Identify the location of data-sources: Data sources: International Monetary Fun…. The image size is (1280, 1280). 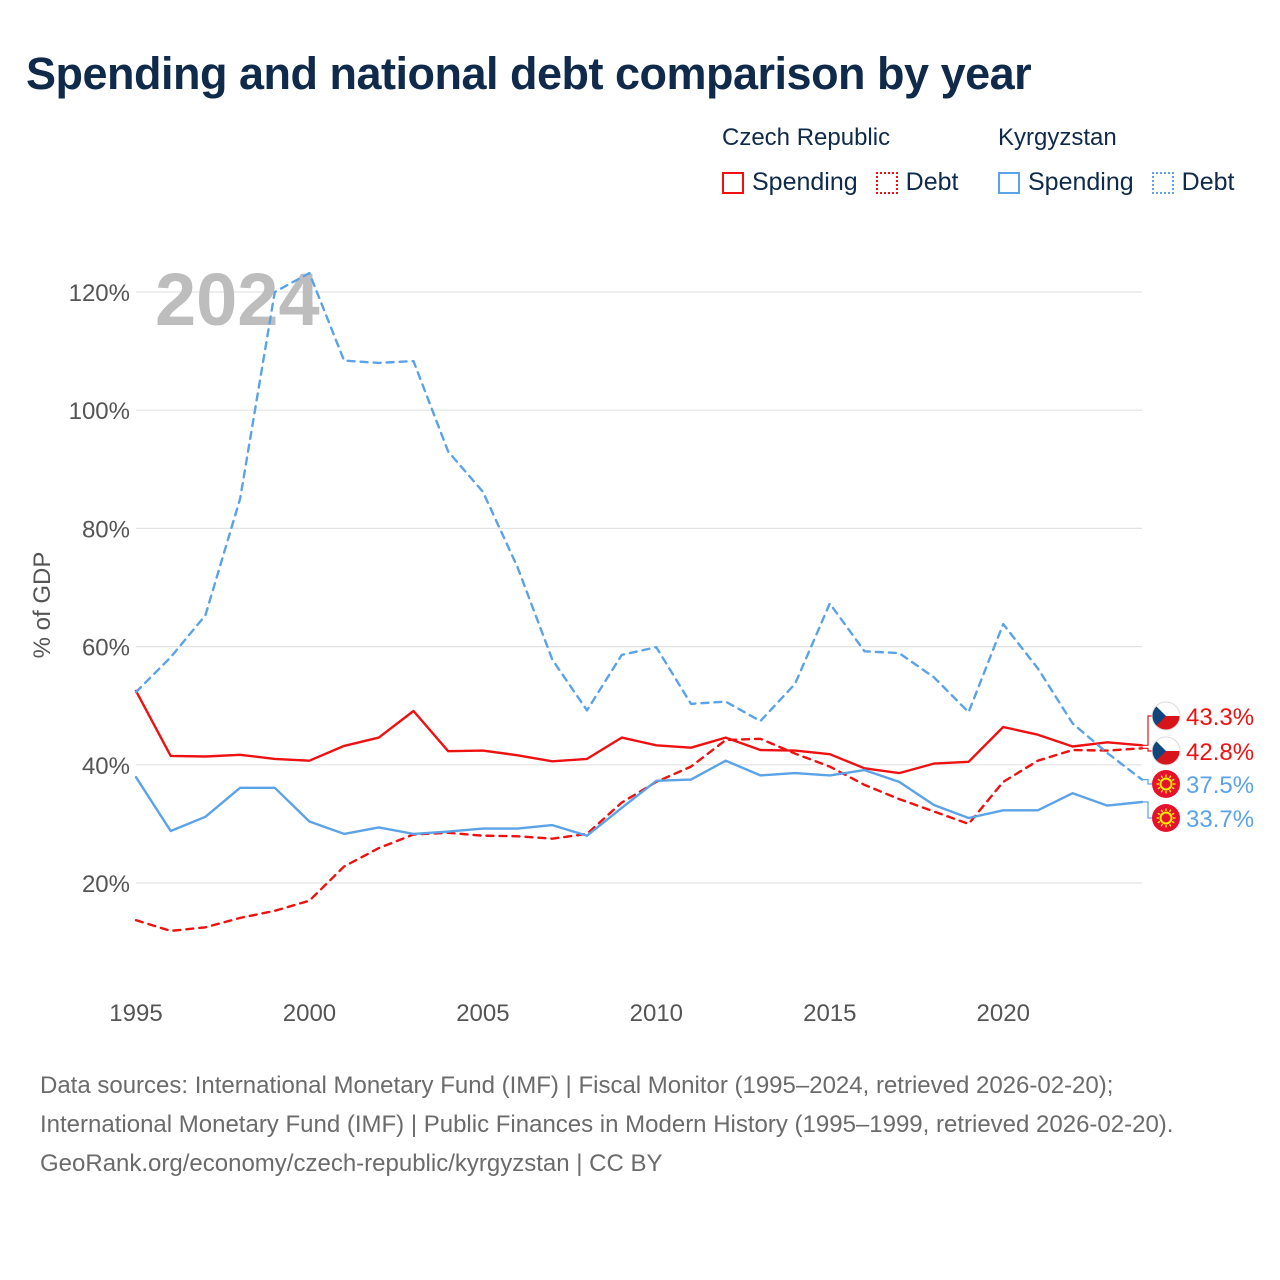
(607, 1105).